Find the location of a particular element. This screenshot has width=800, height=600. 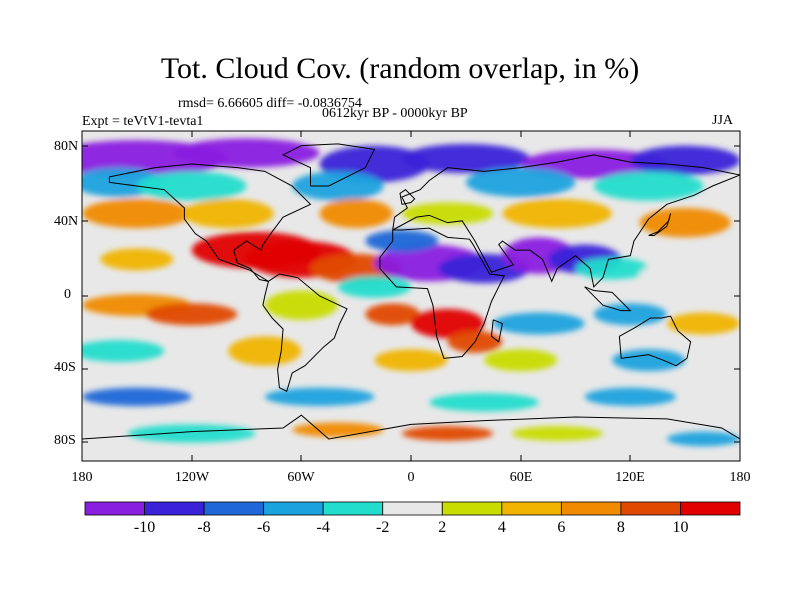

colorbar-label: 8 is located at coordinates (620, 527).